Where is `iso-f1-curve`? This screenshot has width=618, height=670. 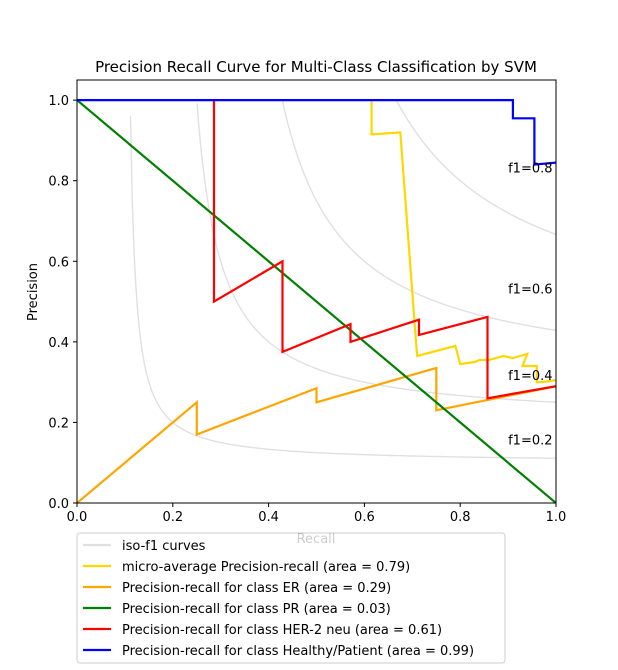
iso-f1-curve is located at coordinates (475, 168).